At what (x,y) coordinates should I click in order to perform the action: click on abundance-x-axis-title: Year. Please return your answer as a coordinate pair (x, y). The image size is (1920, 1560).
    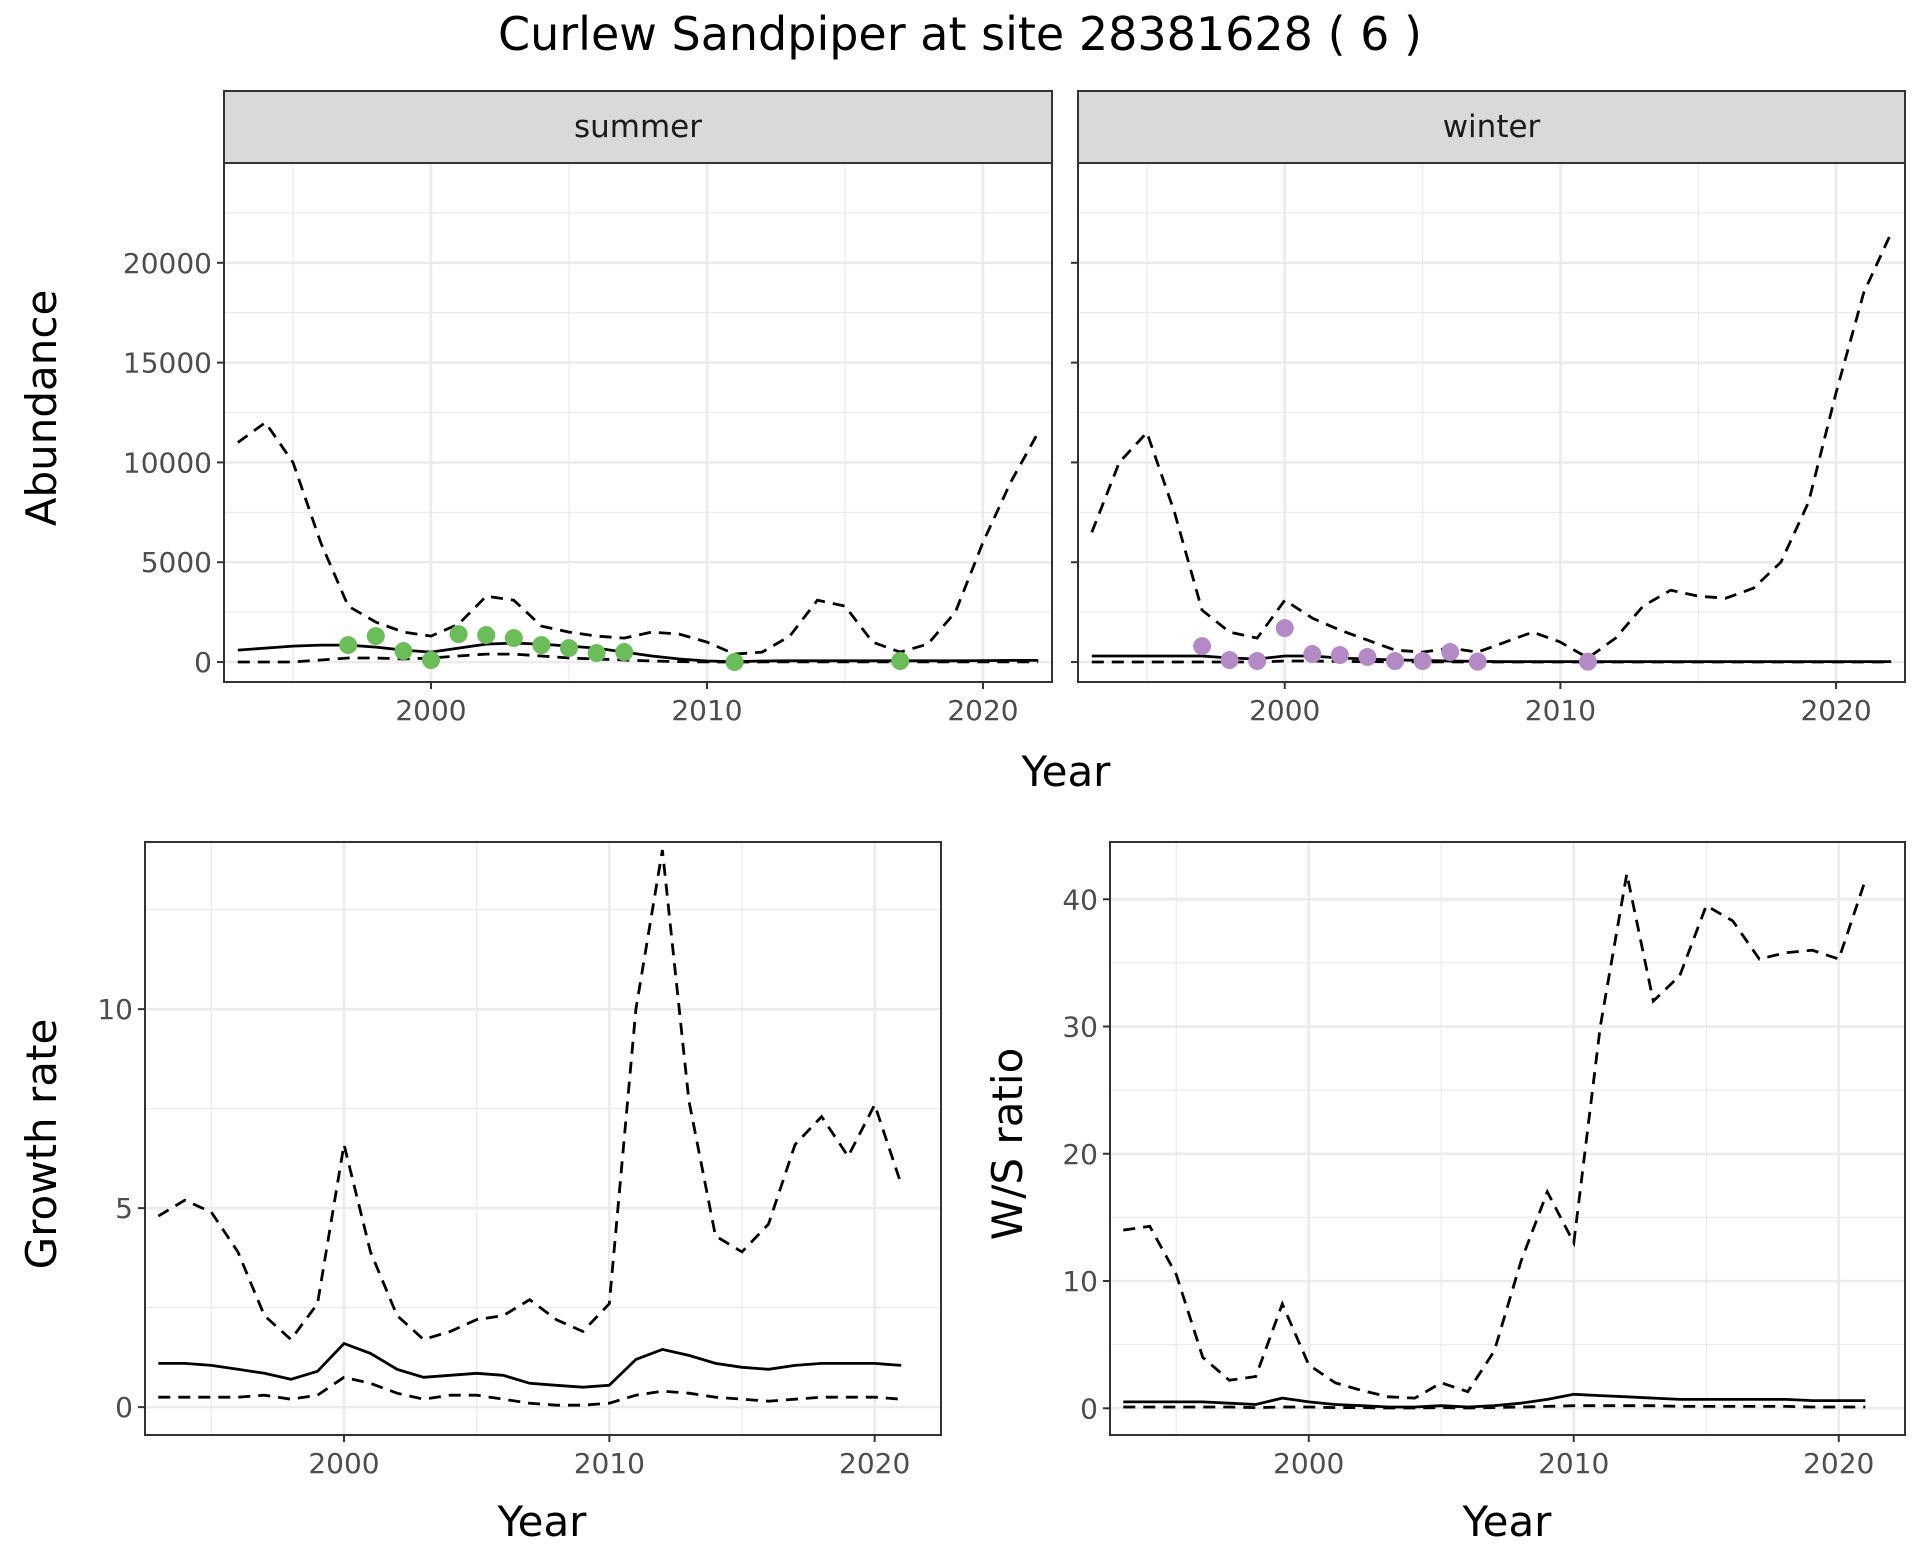
    Looking at the image, I should click on (1066, 771).